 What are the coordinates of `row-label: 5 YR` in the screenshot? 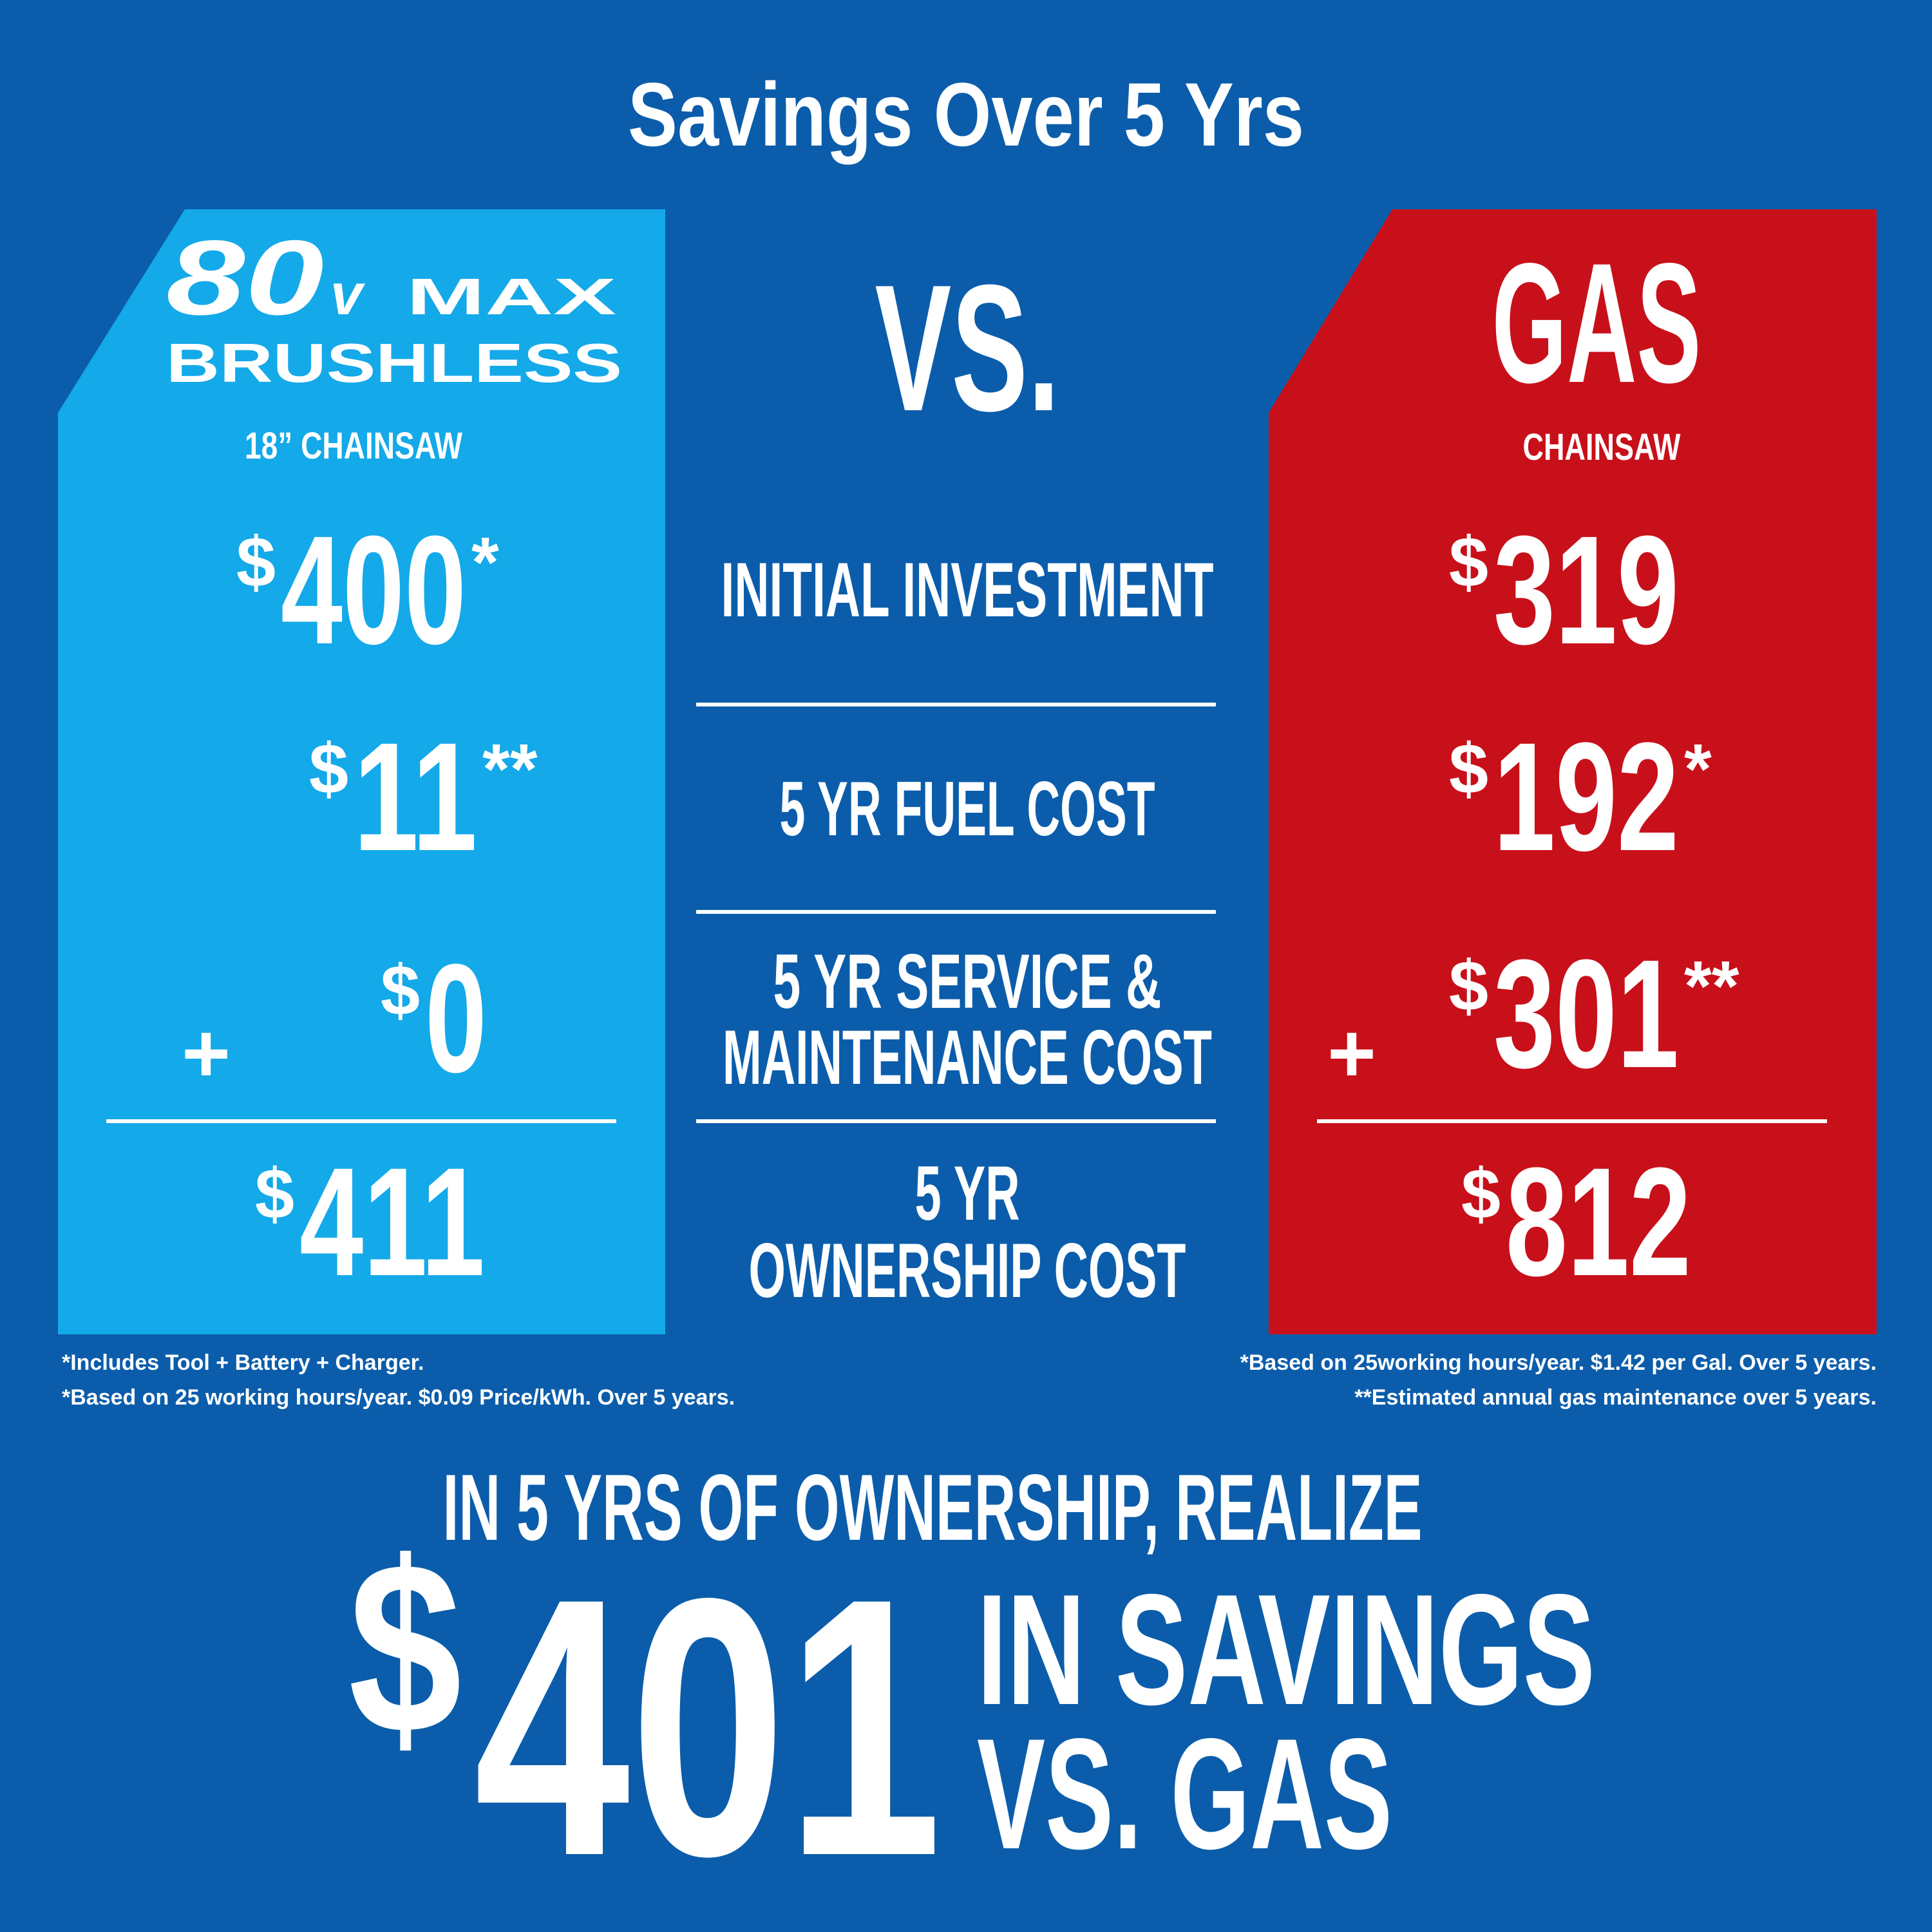 It's located at (968, 1193).